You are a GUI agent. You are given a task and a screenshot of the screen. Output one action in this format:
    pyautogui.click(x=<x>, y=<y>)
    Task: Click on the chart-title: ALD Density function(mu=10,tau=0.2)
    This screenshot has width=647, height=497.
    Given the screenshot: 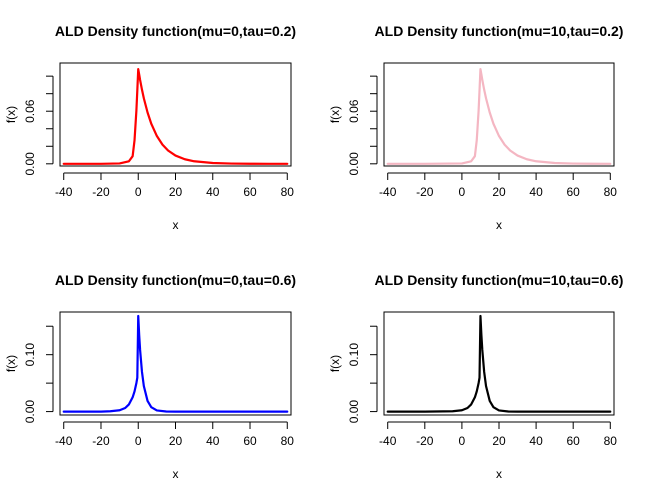 What is the action you would take?
    pyautogui.click(x=499, y=31)
    